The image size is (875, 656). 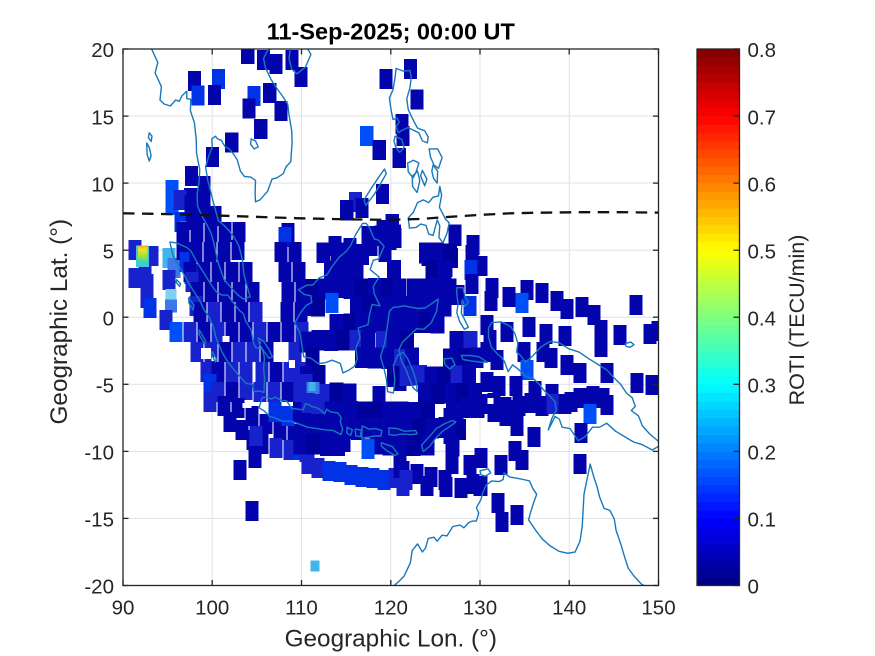 I want to click on svg-text: 0.8, so click(x=762, y=50).